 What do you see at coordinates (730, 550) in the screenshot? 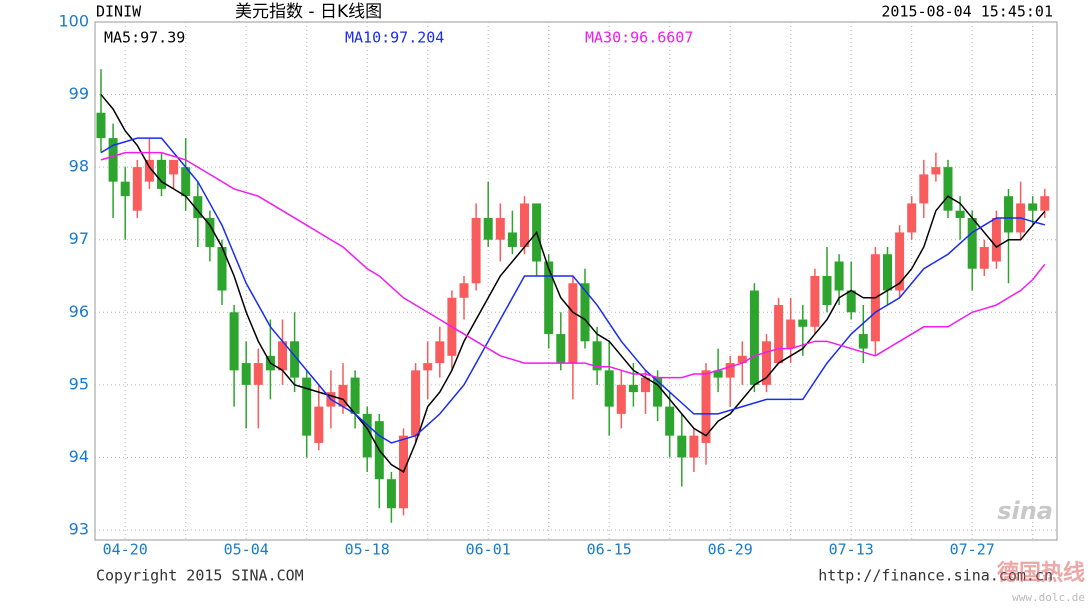
I see `x-tick-label: 06-29` at bounding box center [730, 550].